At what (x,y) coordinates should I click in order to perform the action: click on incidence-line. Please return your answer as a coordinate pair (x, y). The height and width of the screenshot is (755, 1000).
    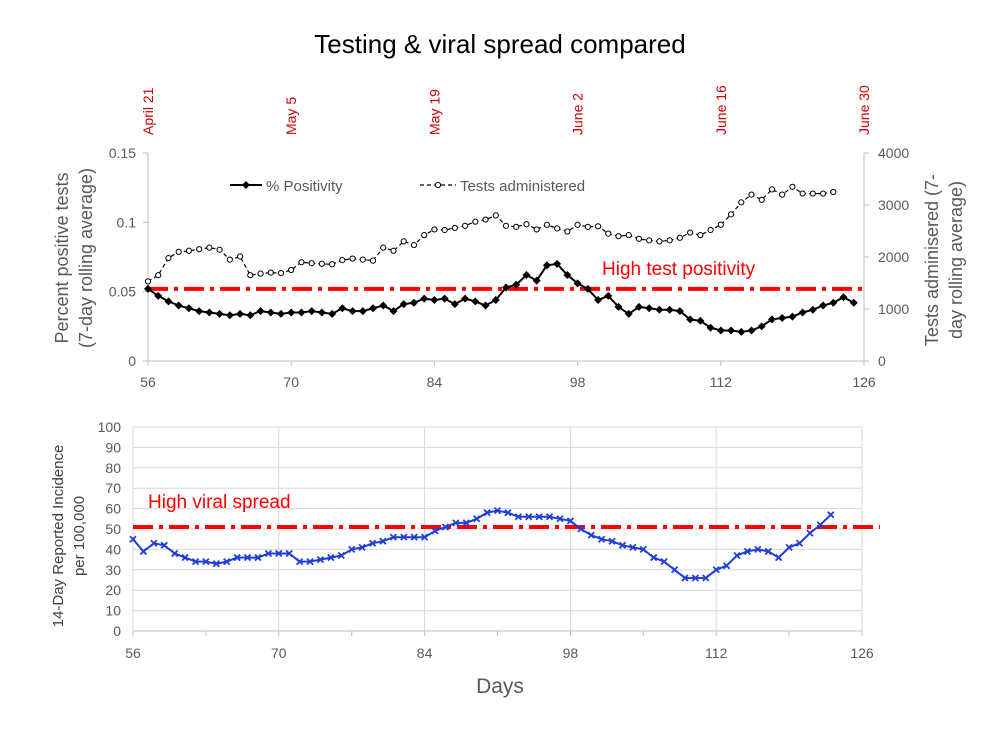
    Looking at the image, I should click on (482, 544).